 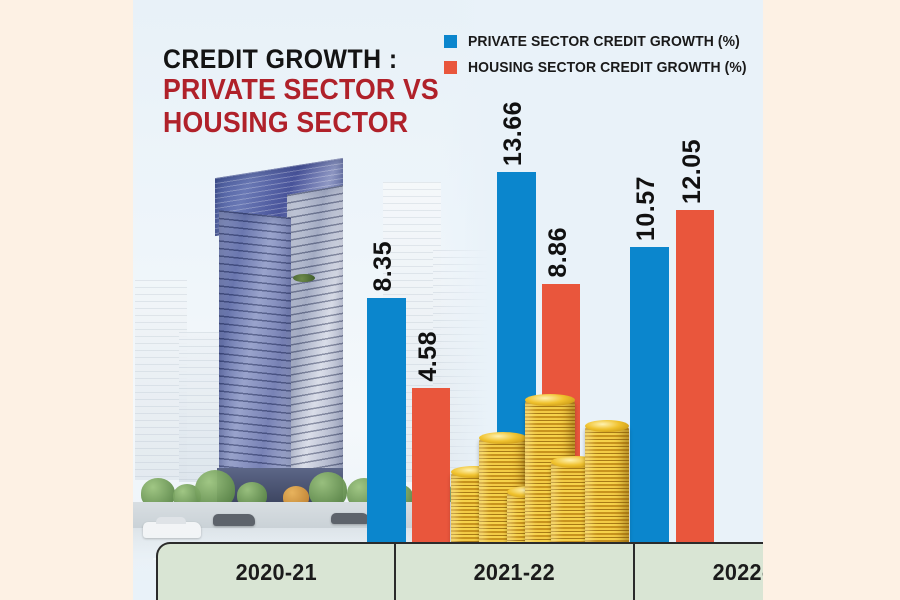 What do you see at coordinates (607, 67) in the screenshot?
I see `legend-label-housing-sector: HOUSING SECTOR CREDIT GROWTH (%)` at bounding box center [607, 67].